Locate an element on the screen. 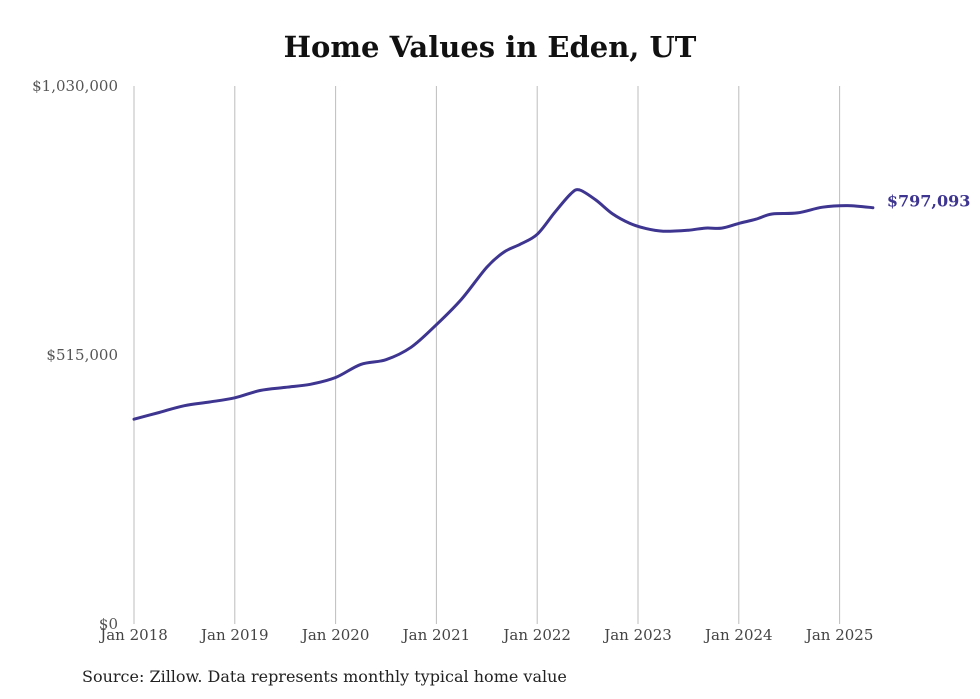 The image size is (980, 699). y-tick-label: $515,000 is located at coordinates (82, 355).